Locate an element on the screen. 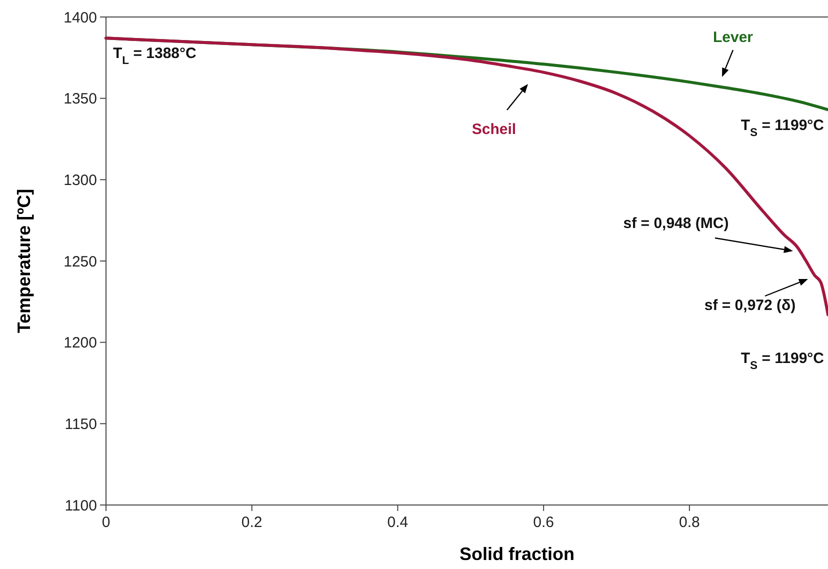 This screenshot has width=828, height=569. annotation: sf = 0,948 (MC) is located at coordinates (676, 223).